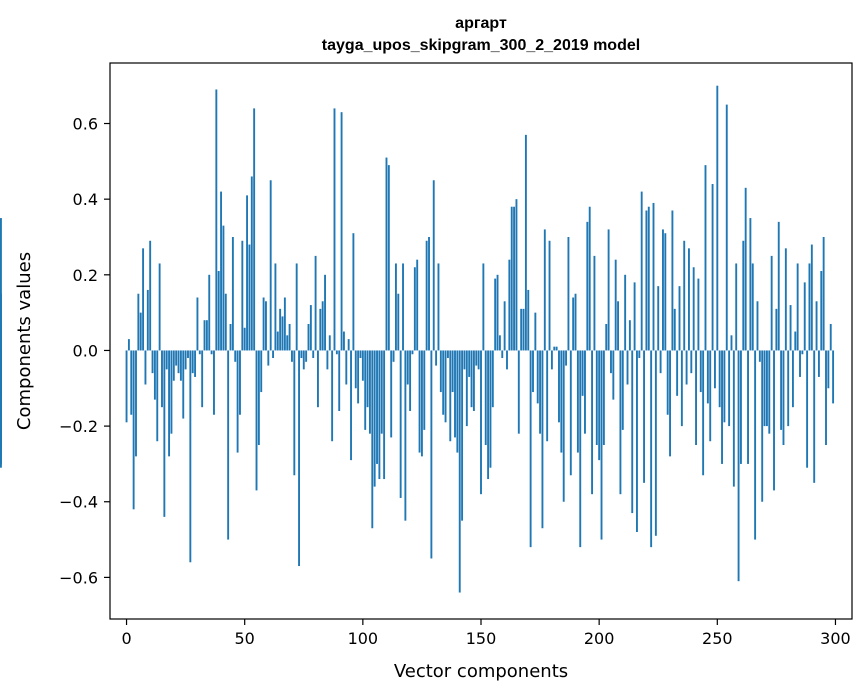 This screenshot has width=867, height=696. What do you see at coordinates (24, 341) in the screenshot?
I see `y-axis-label: Components values` at bounding box center [24, 341].